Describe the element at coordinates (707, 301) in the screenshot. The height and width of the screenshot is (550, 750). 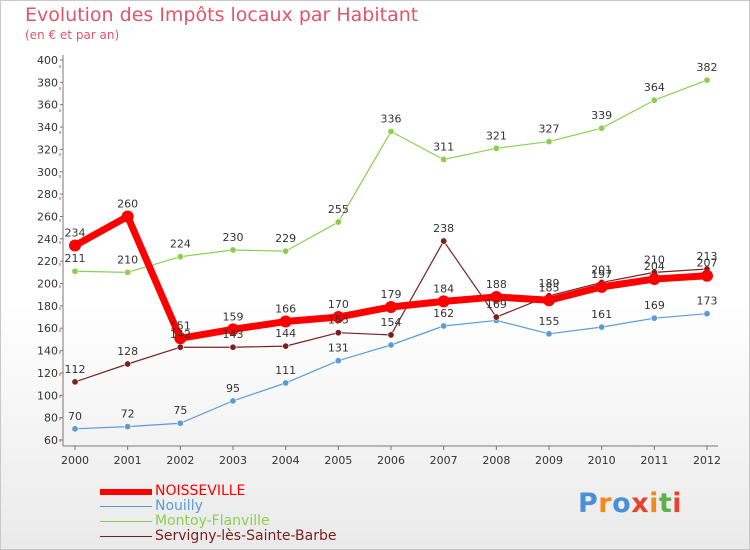
I see `data-label: 173` at that location.